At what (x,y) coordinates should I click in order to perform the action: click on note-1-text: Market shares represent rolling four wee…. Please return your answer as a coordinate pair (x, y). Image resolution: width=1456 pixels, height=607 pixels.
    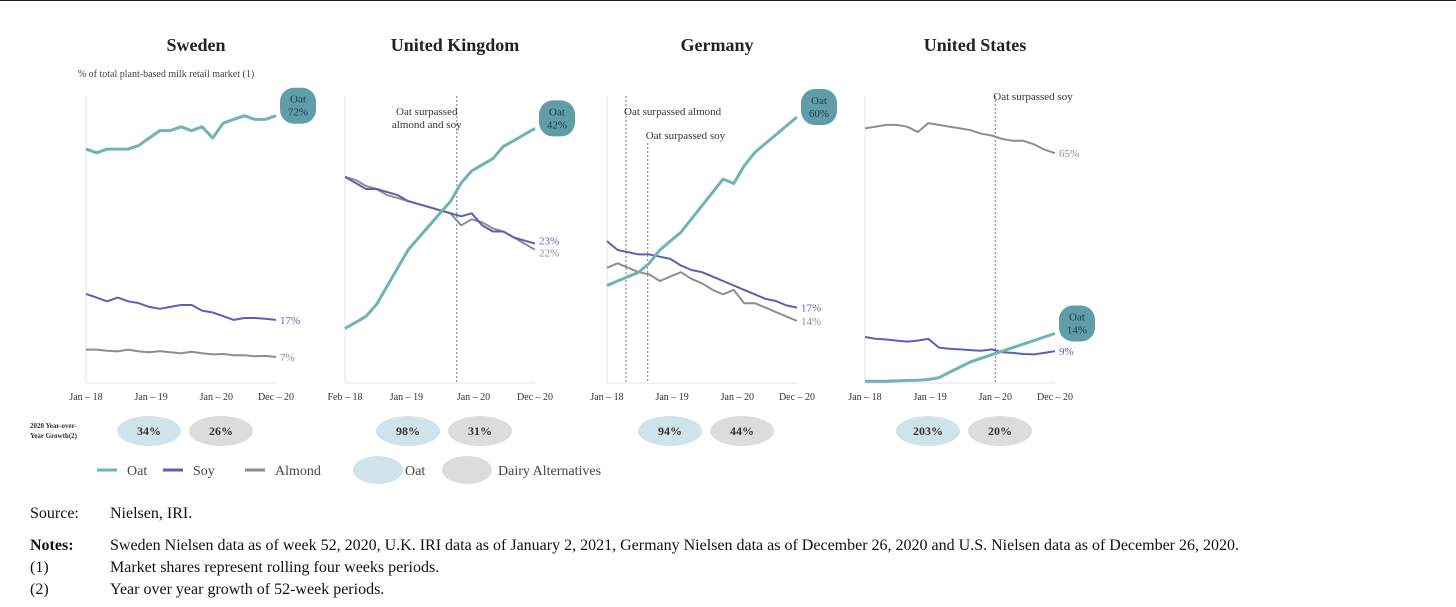
    Looking at the image, I should click on (274, 568).